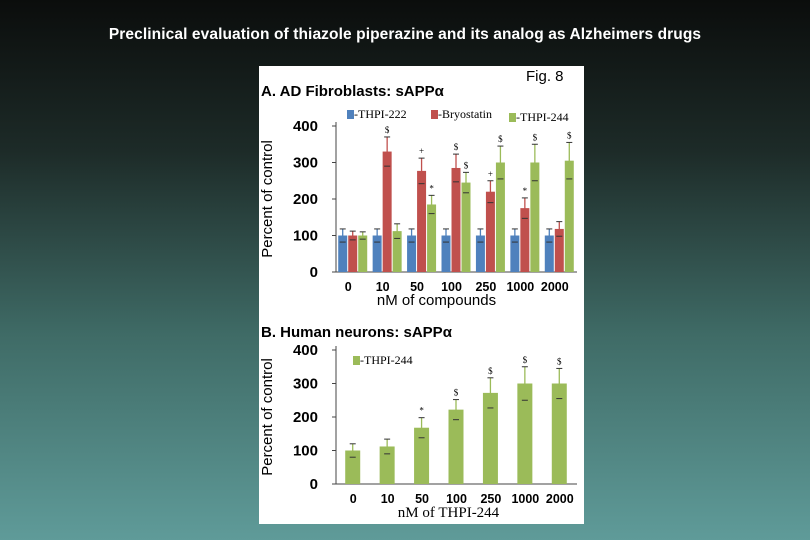 The width and height of the screenshot is (810, 540). I want to click on panel-a-y-tick-label: 300, so click(305, 163).